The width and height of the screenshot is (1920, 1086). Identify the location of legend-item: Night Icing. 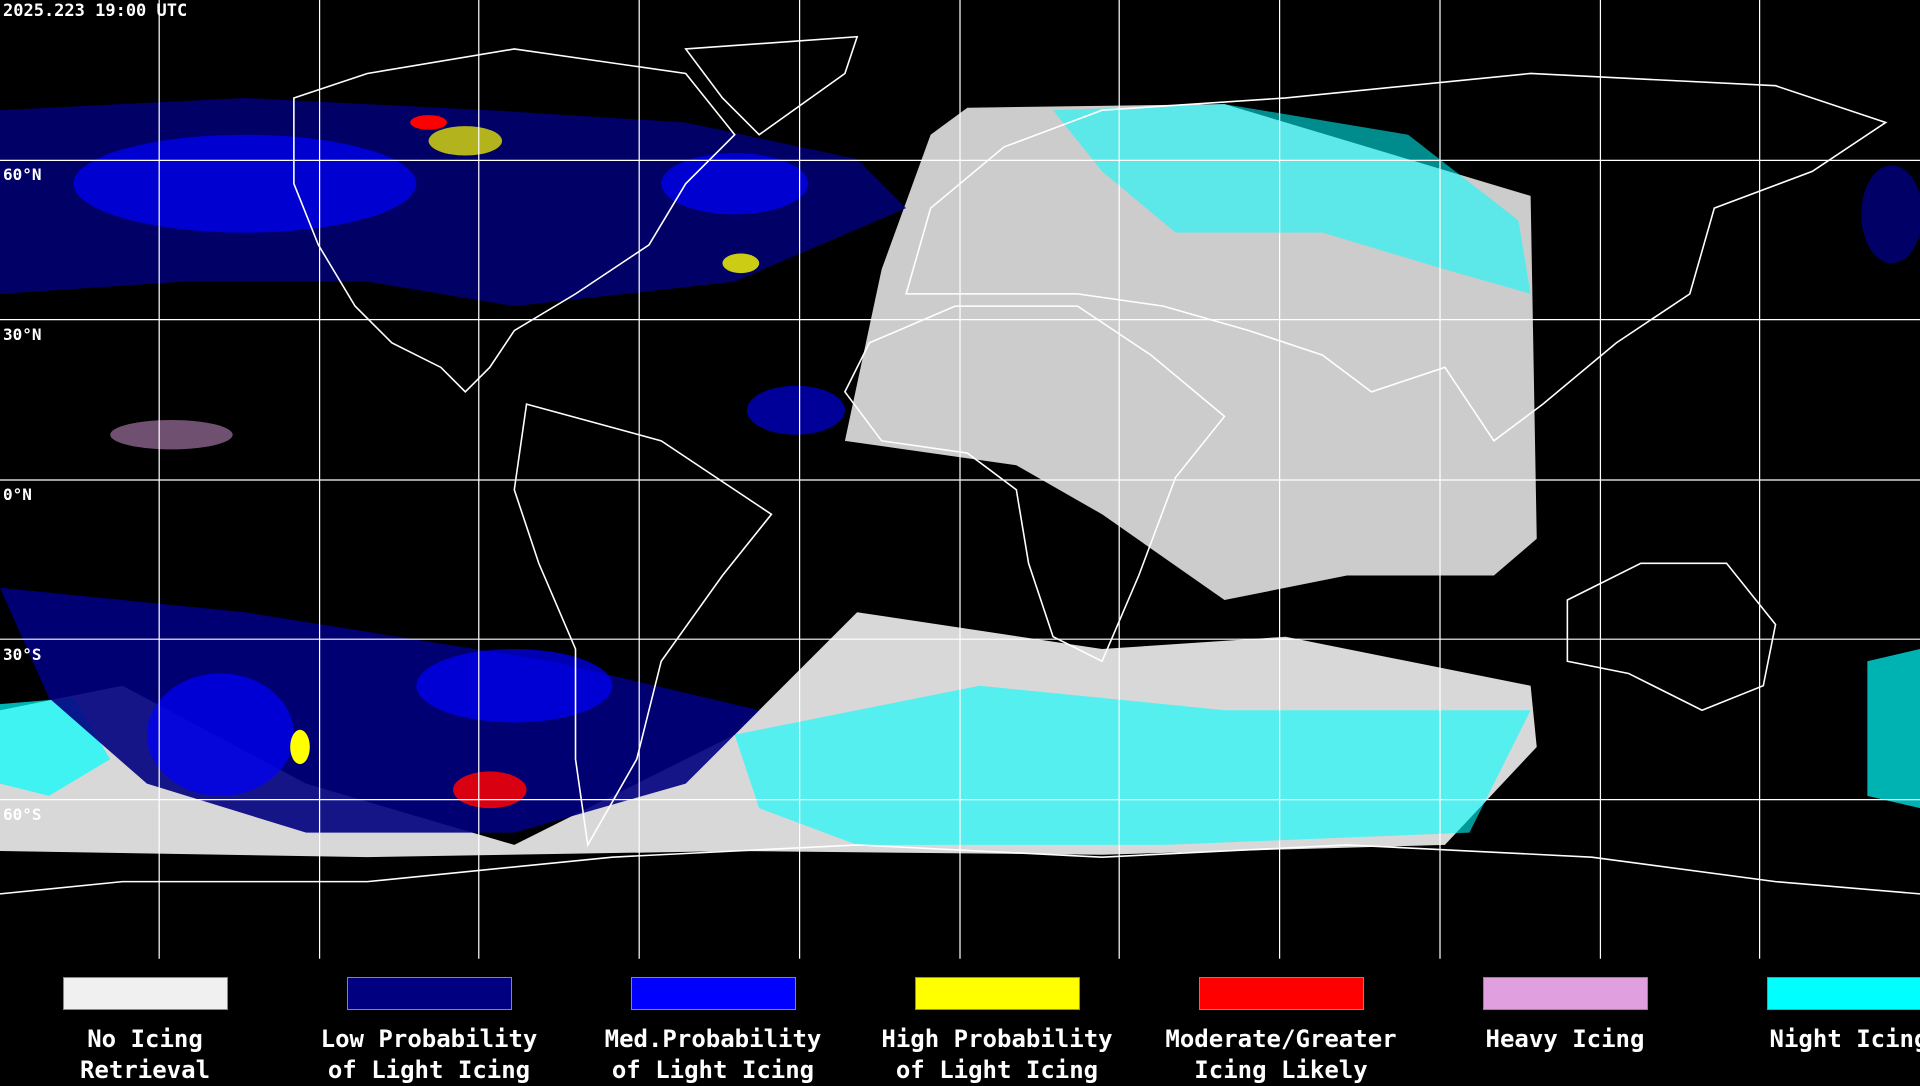
(1813, 1016).